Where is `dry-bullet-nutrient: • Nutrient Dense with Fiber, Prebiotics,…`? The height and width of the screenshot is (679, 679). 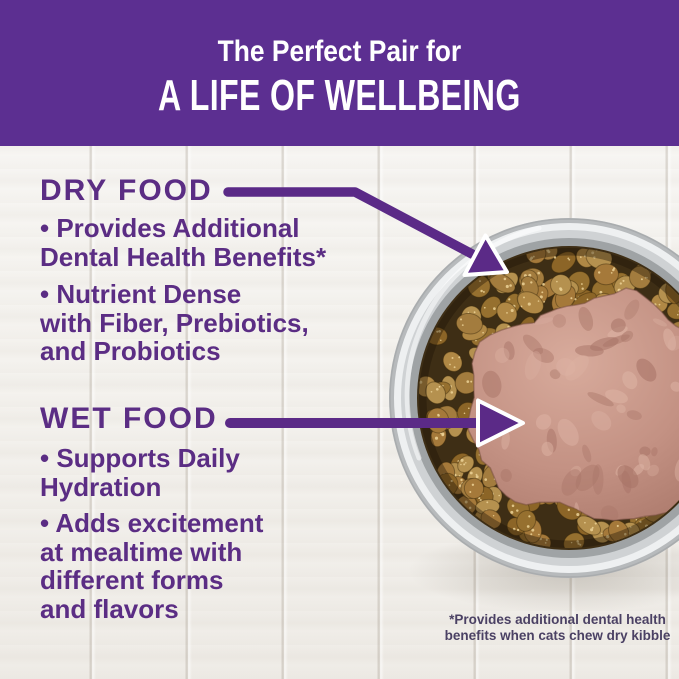
dry-bullet-nutrient: • Nutrient Dense with Fiber, Prebiotics,… is located at coordinates (174, 323).